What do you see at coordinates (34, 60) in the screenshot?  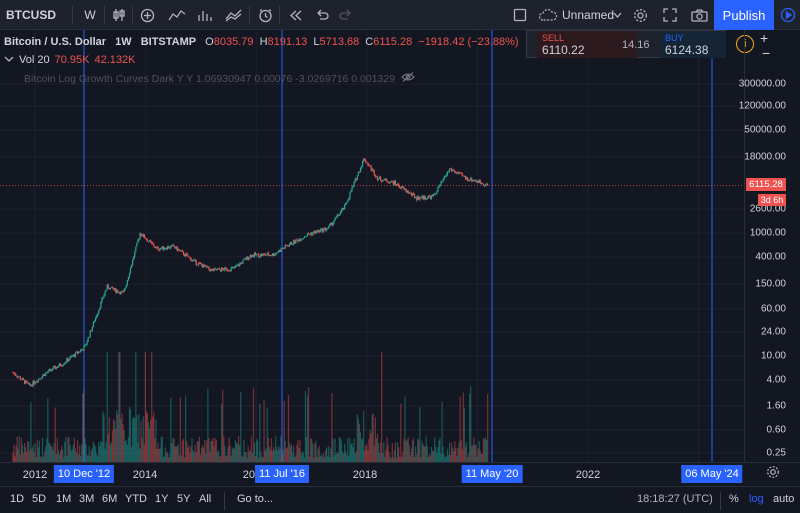 I see `volume-label: Vol 20` at bounding box center [34, 60].